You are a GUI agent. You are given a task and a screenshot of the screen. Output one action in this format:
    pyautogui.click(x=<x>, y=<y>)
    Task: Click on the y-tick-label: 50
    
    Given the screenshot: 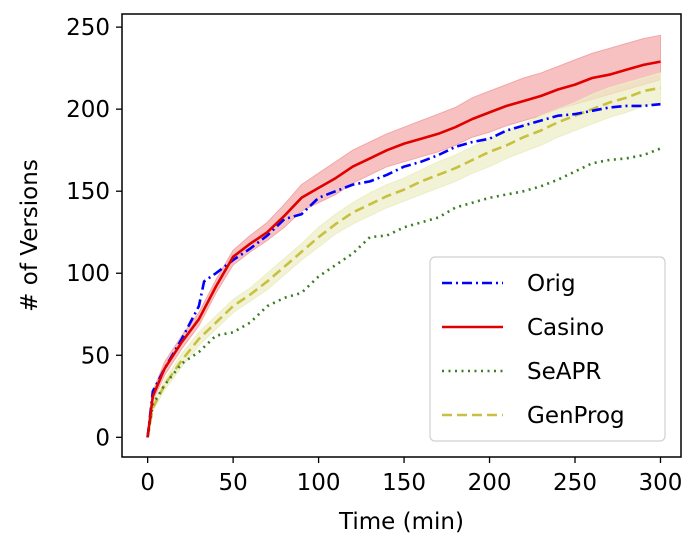 What is the action you would take?
    pyautogui.click(x=95, y=356)
    